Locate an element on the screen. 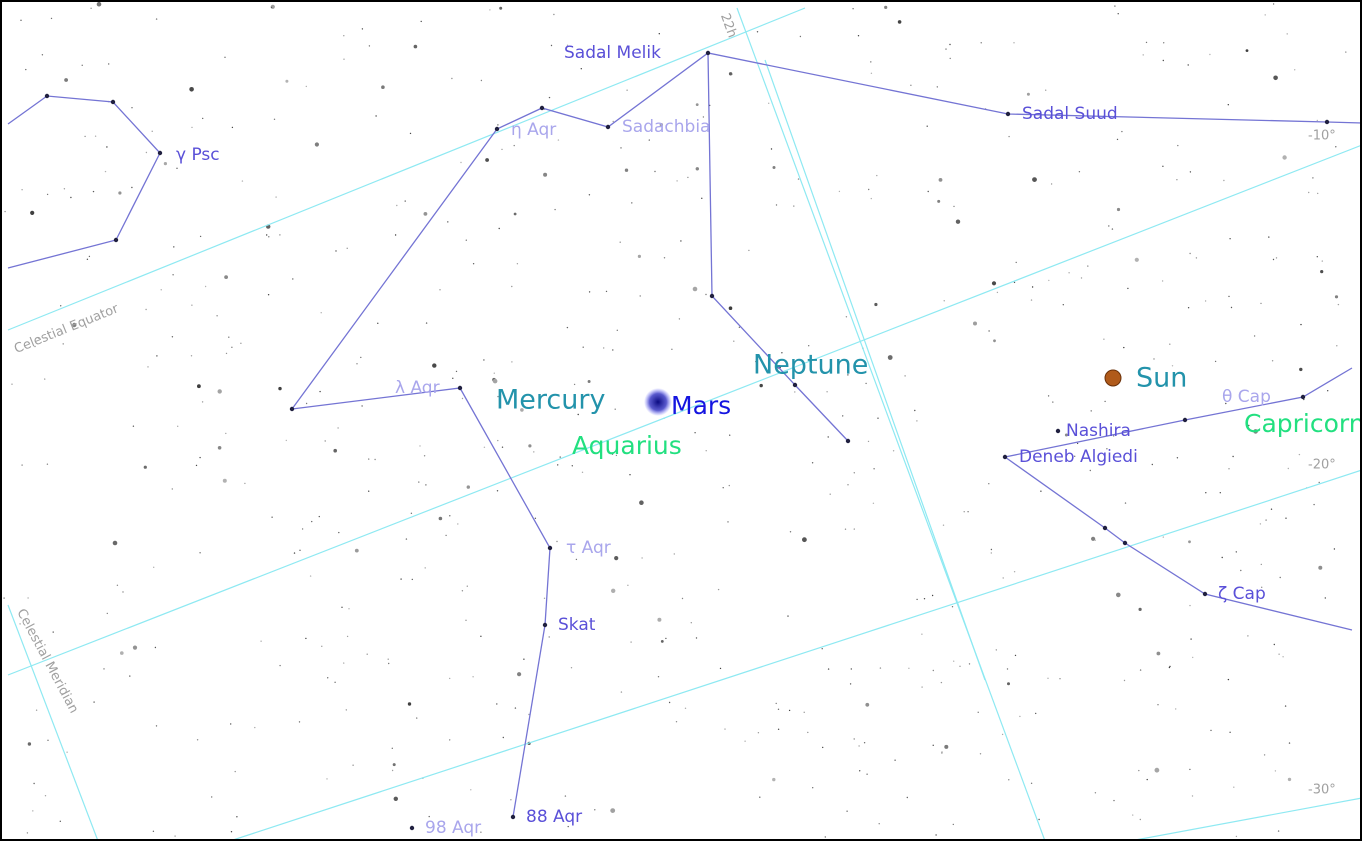  grid-line is located at coordinates (875, 370).